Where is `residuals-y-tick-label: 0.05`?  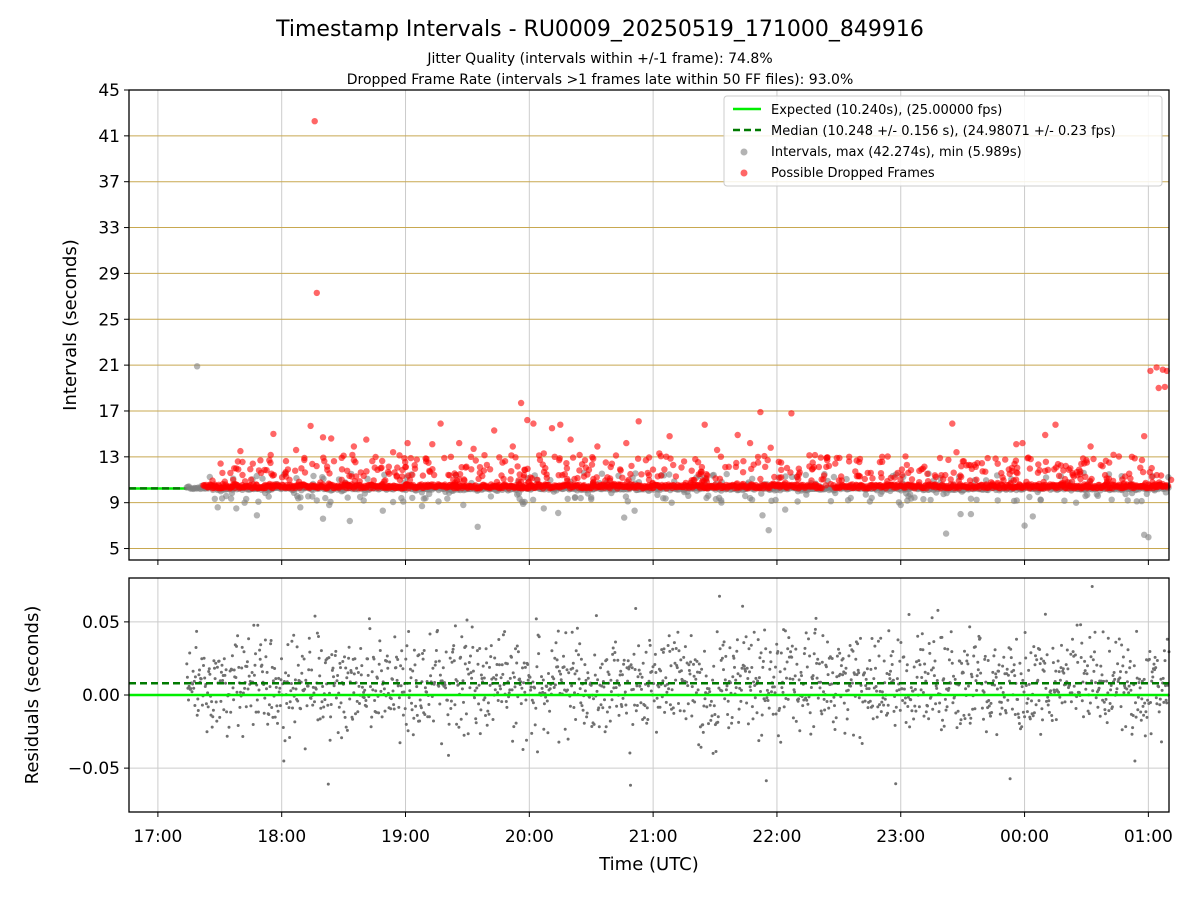 residuals-y-tick-label: 0.05 is located at coordinates (101, 623).